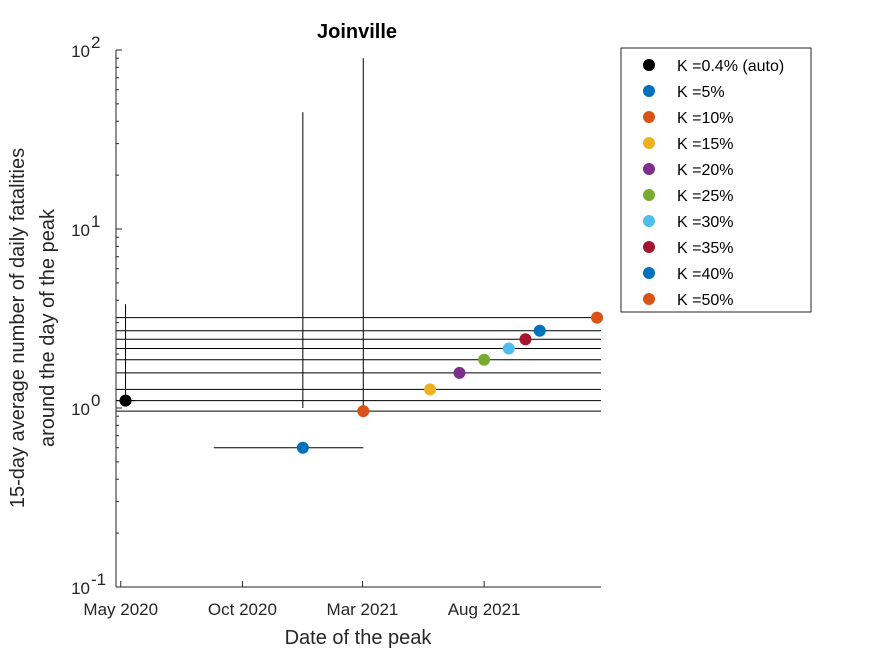  Describe the element at coordinates (730, 66) in the screenshot. I see `legend-entry-label: K =0.4% (auto)` at that location.